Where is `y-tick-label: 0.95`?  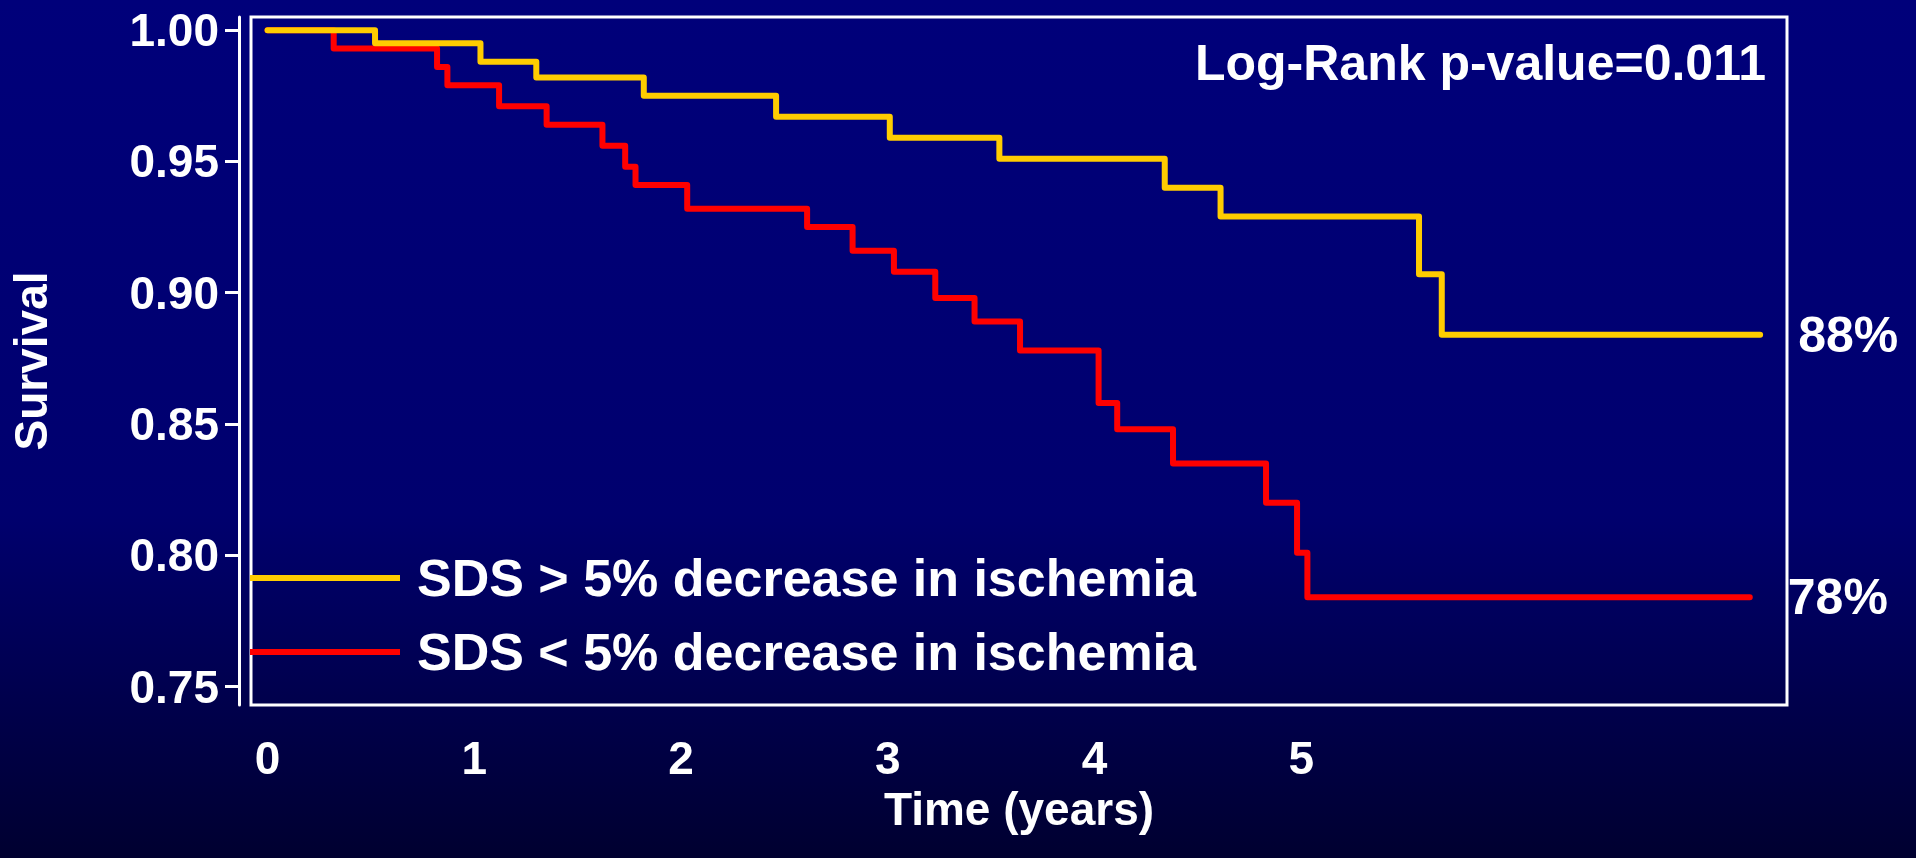 y-tick-label: 0.95 is located at coordinates (174, 161).